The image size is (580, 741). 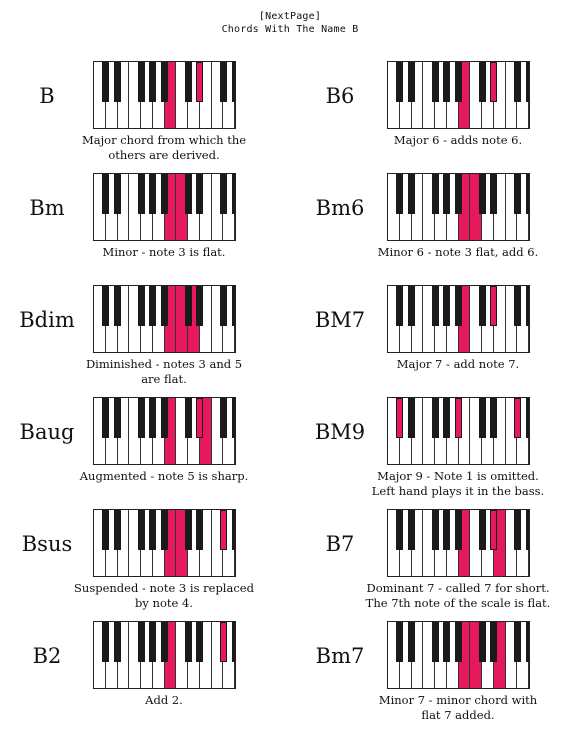 I want to click on chord-name: B6, so click(x=340, y=96).